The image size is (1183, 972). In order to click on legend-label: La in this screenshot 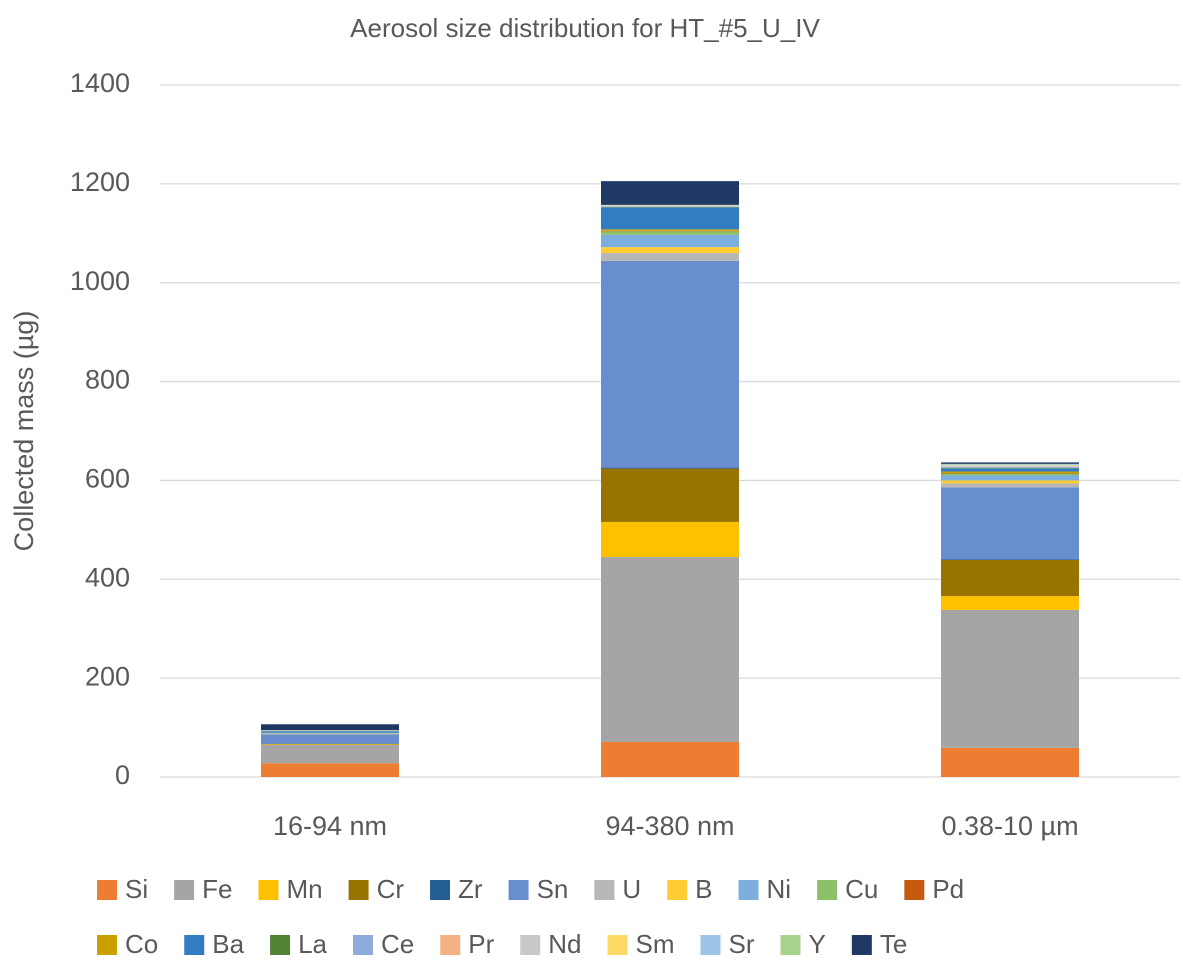, I will do `click(312, 944)`.